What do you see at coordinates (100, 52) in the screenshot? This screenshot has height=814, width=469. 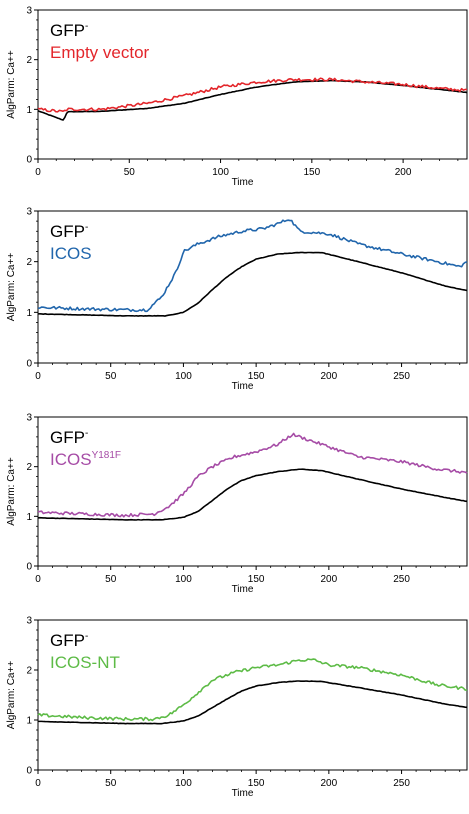 I see `legend-entry: Empty vector` at bounding box center [100, 52].